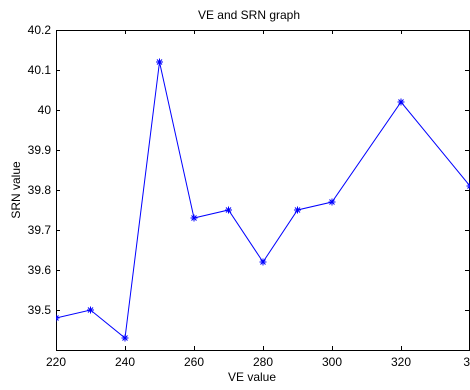 This screenshot has height=390, width=470. Describe the element at coordinates (40, 70) in the screenshot. I see `y-tick-label: 40.1` at that location.